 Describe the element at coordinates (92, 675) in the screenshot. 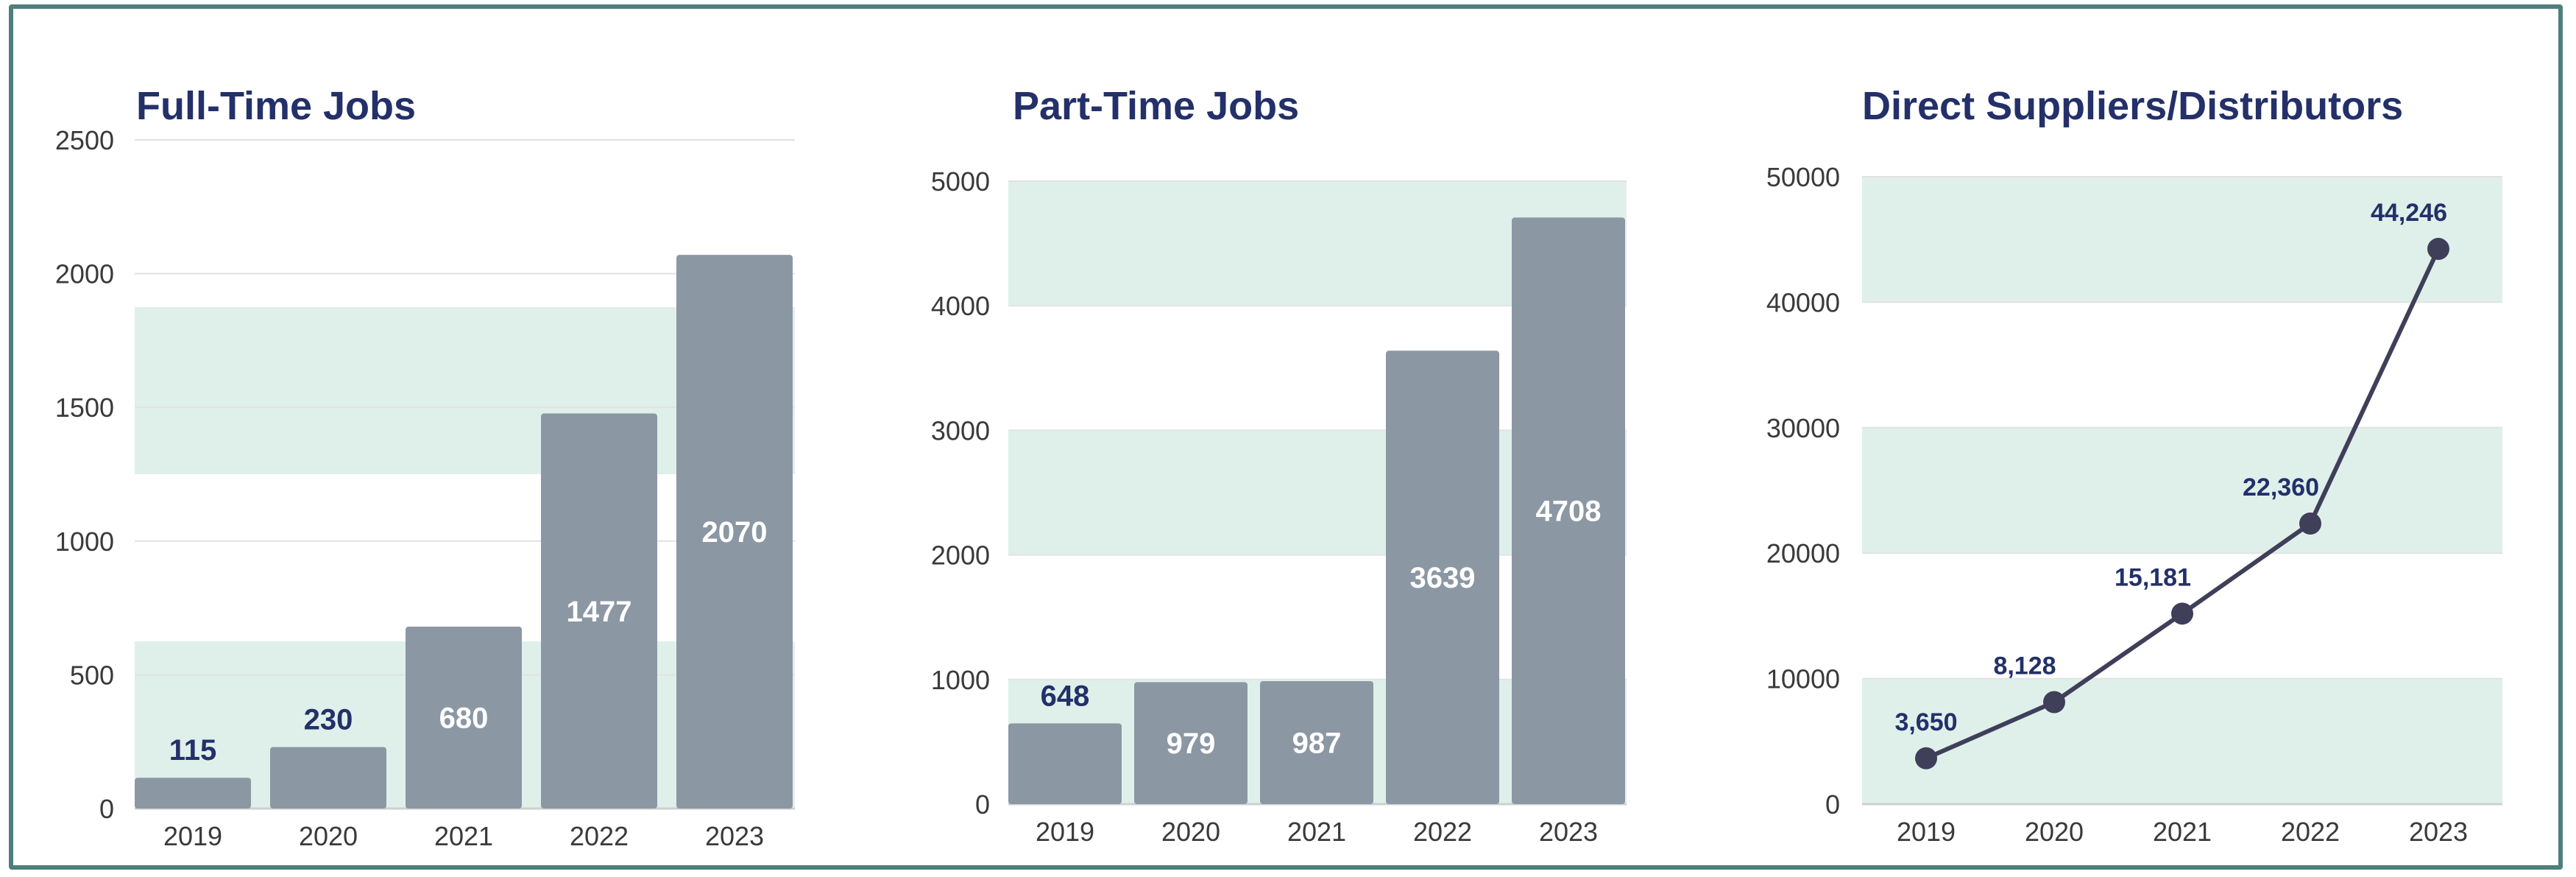

I see `y-tick-label: 500` at that location.